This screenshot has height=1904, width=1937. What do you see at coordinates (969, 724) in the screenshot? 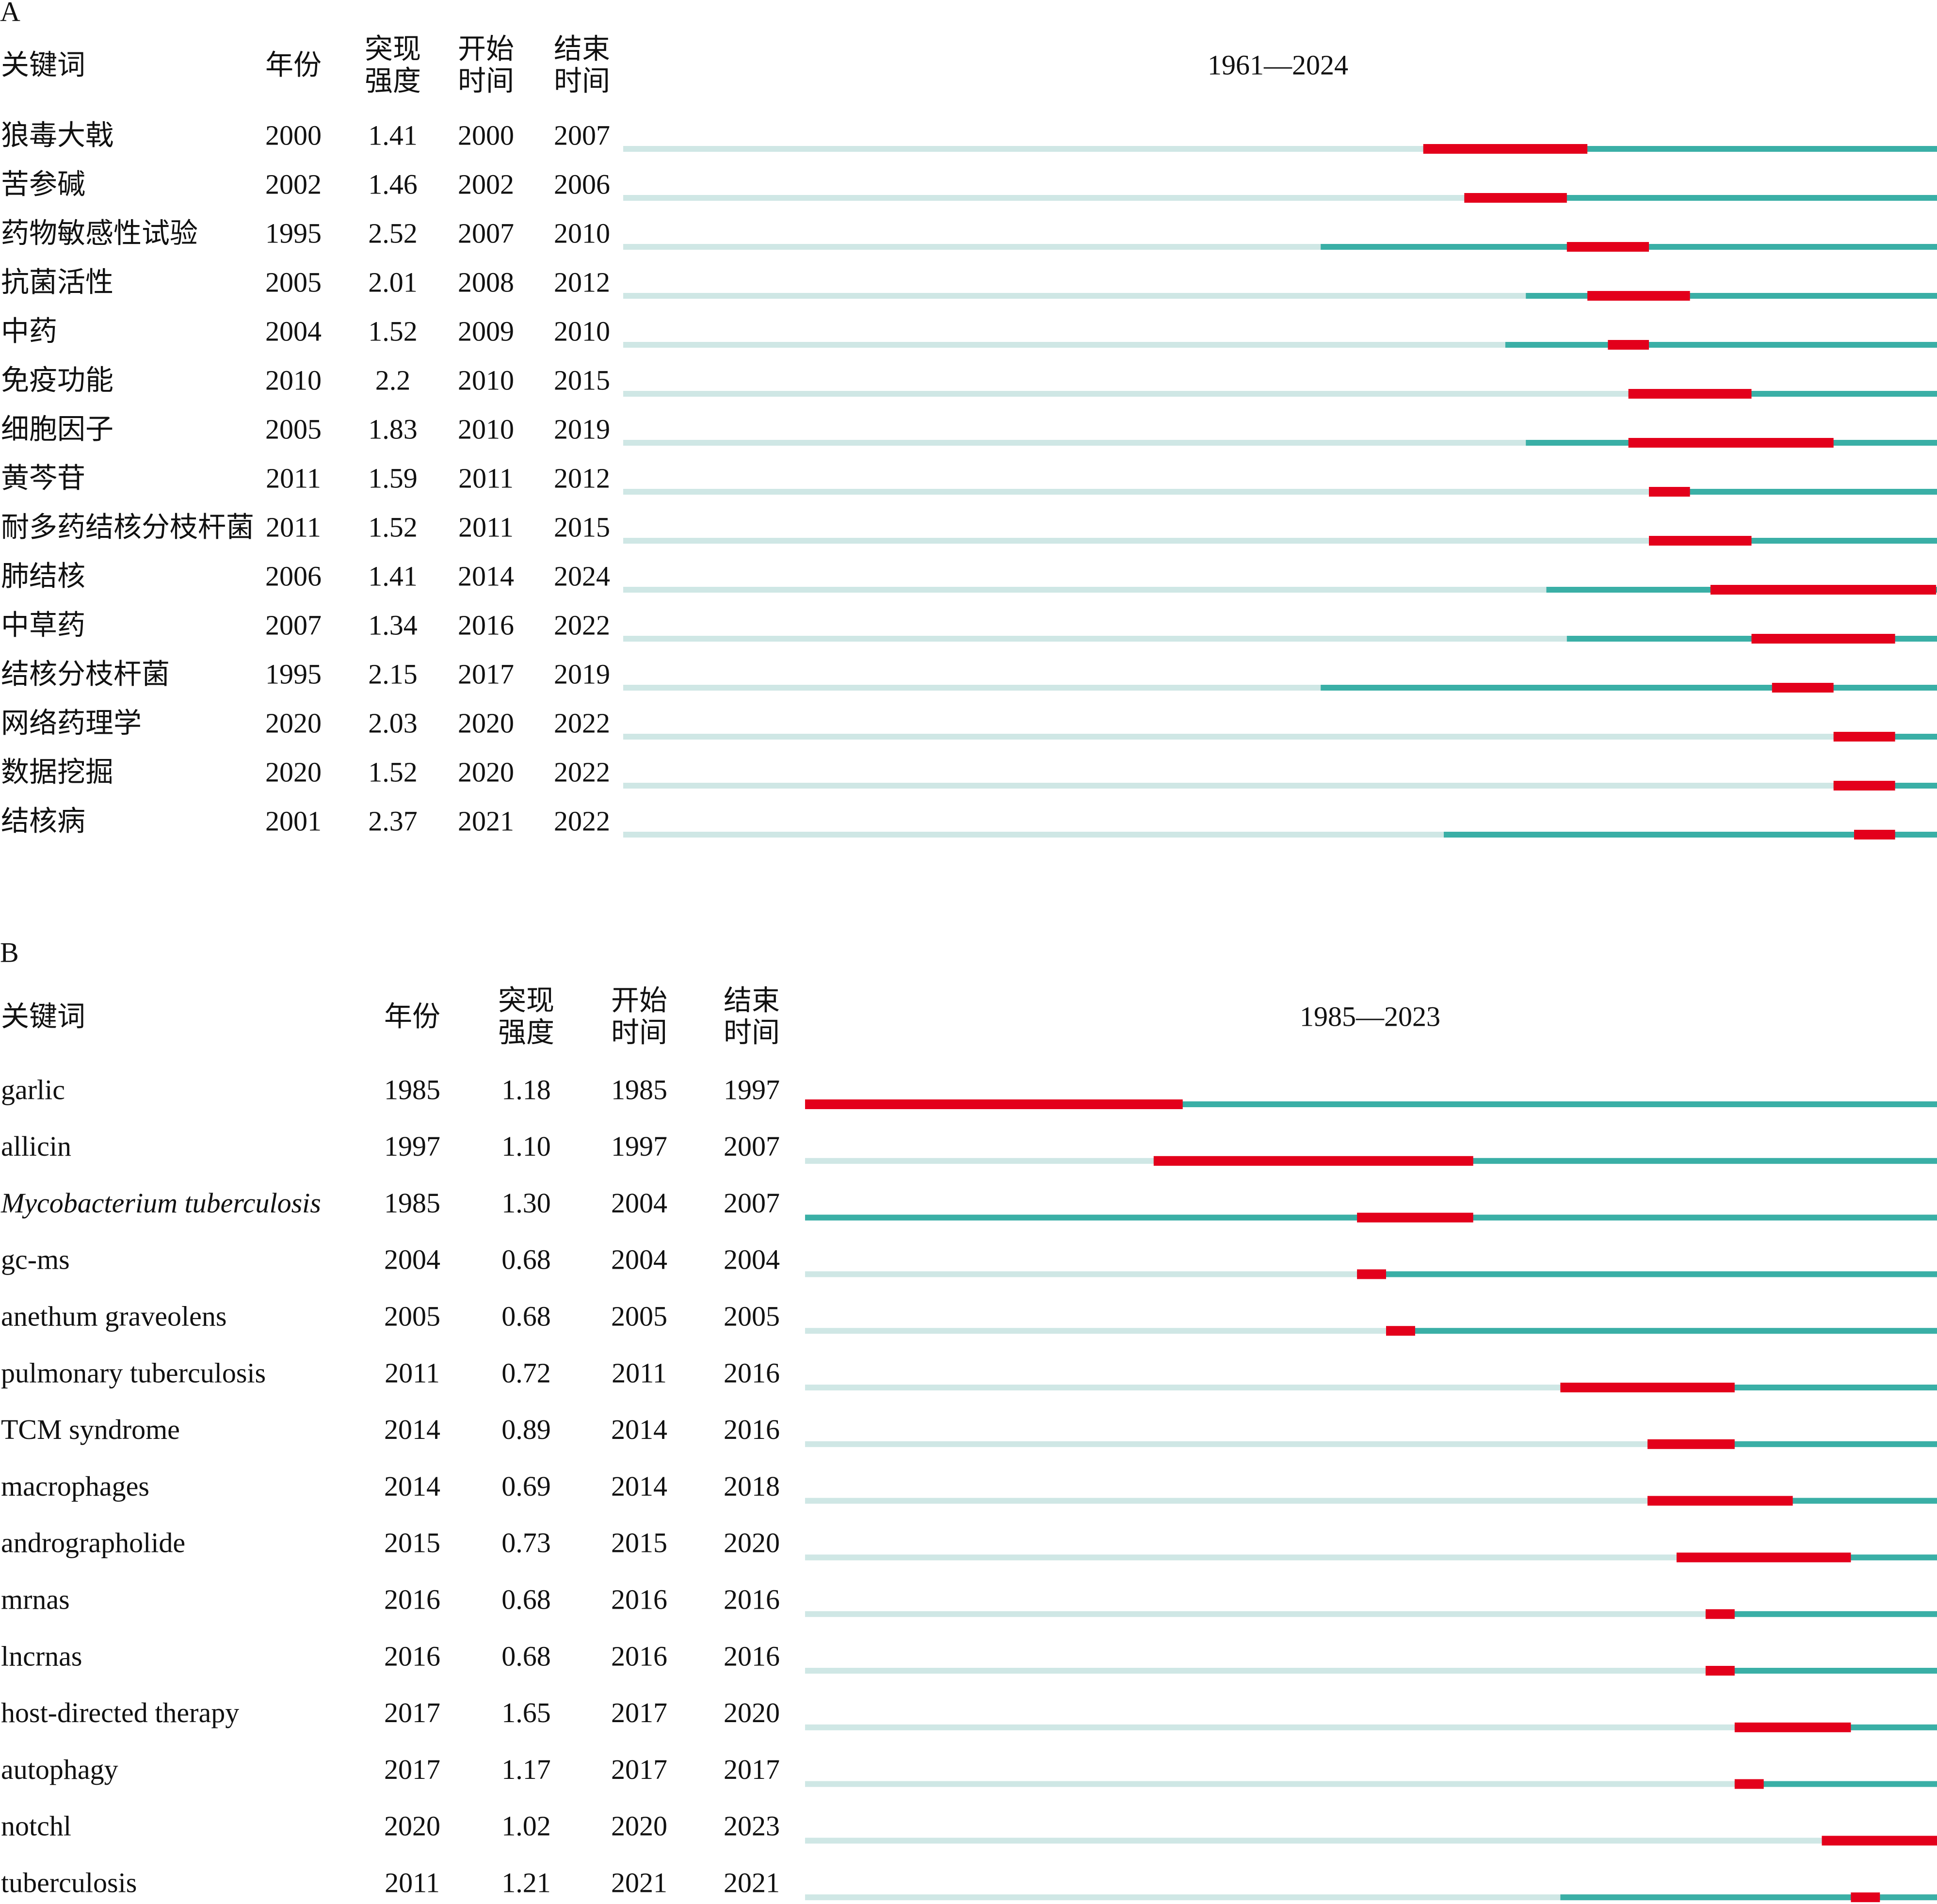
I see `table-row: 网络药理学 2020 2.03 2020 2022` at bounding box center [969, 724].